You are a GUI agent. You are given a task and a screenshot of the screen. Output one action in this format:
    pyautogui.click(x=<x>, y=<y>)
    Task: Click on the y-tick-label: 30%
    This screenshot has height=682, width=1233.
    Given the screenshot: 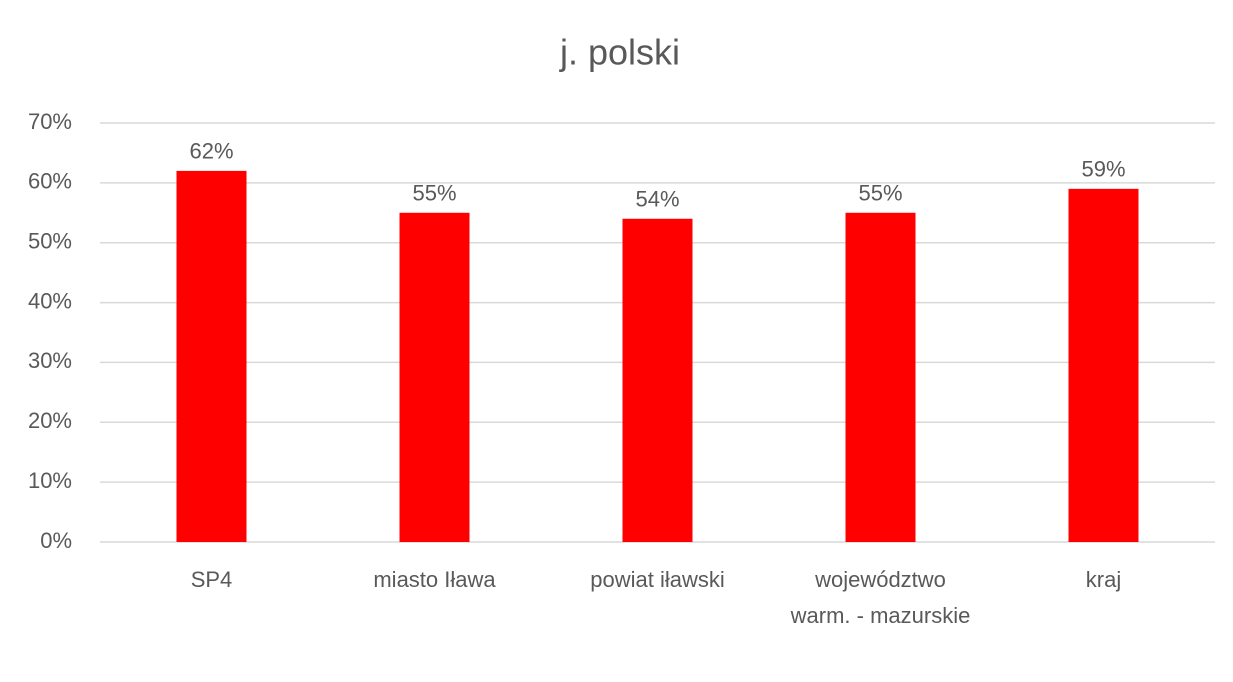 What is the action you would take?
    pyautogui.click(x=50, y=360)
    